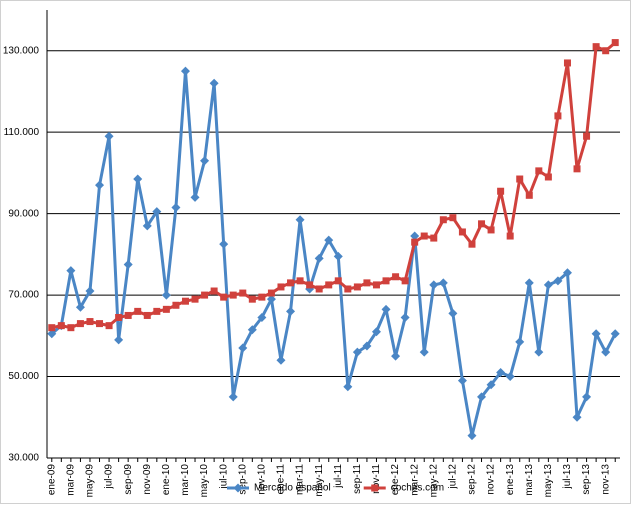 The image size is (632, 505). What do you see at coordinates (90, 481) in the screenshot?
I see `x-tick-label: may-09` at bounding box center [90, 481].